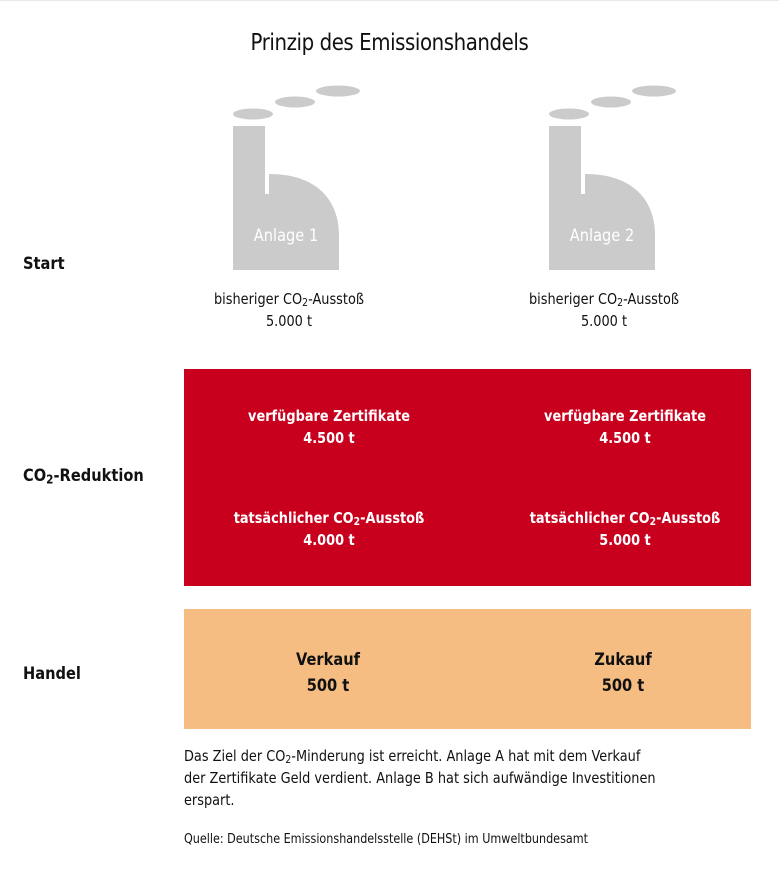  What do you see at coordinates (44, 264) in the screenshot?
I see `row-label-start: Start` at bounding box center [44, 264].